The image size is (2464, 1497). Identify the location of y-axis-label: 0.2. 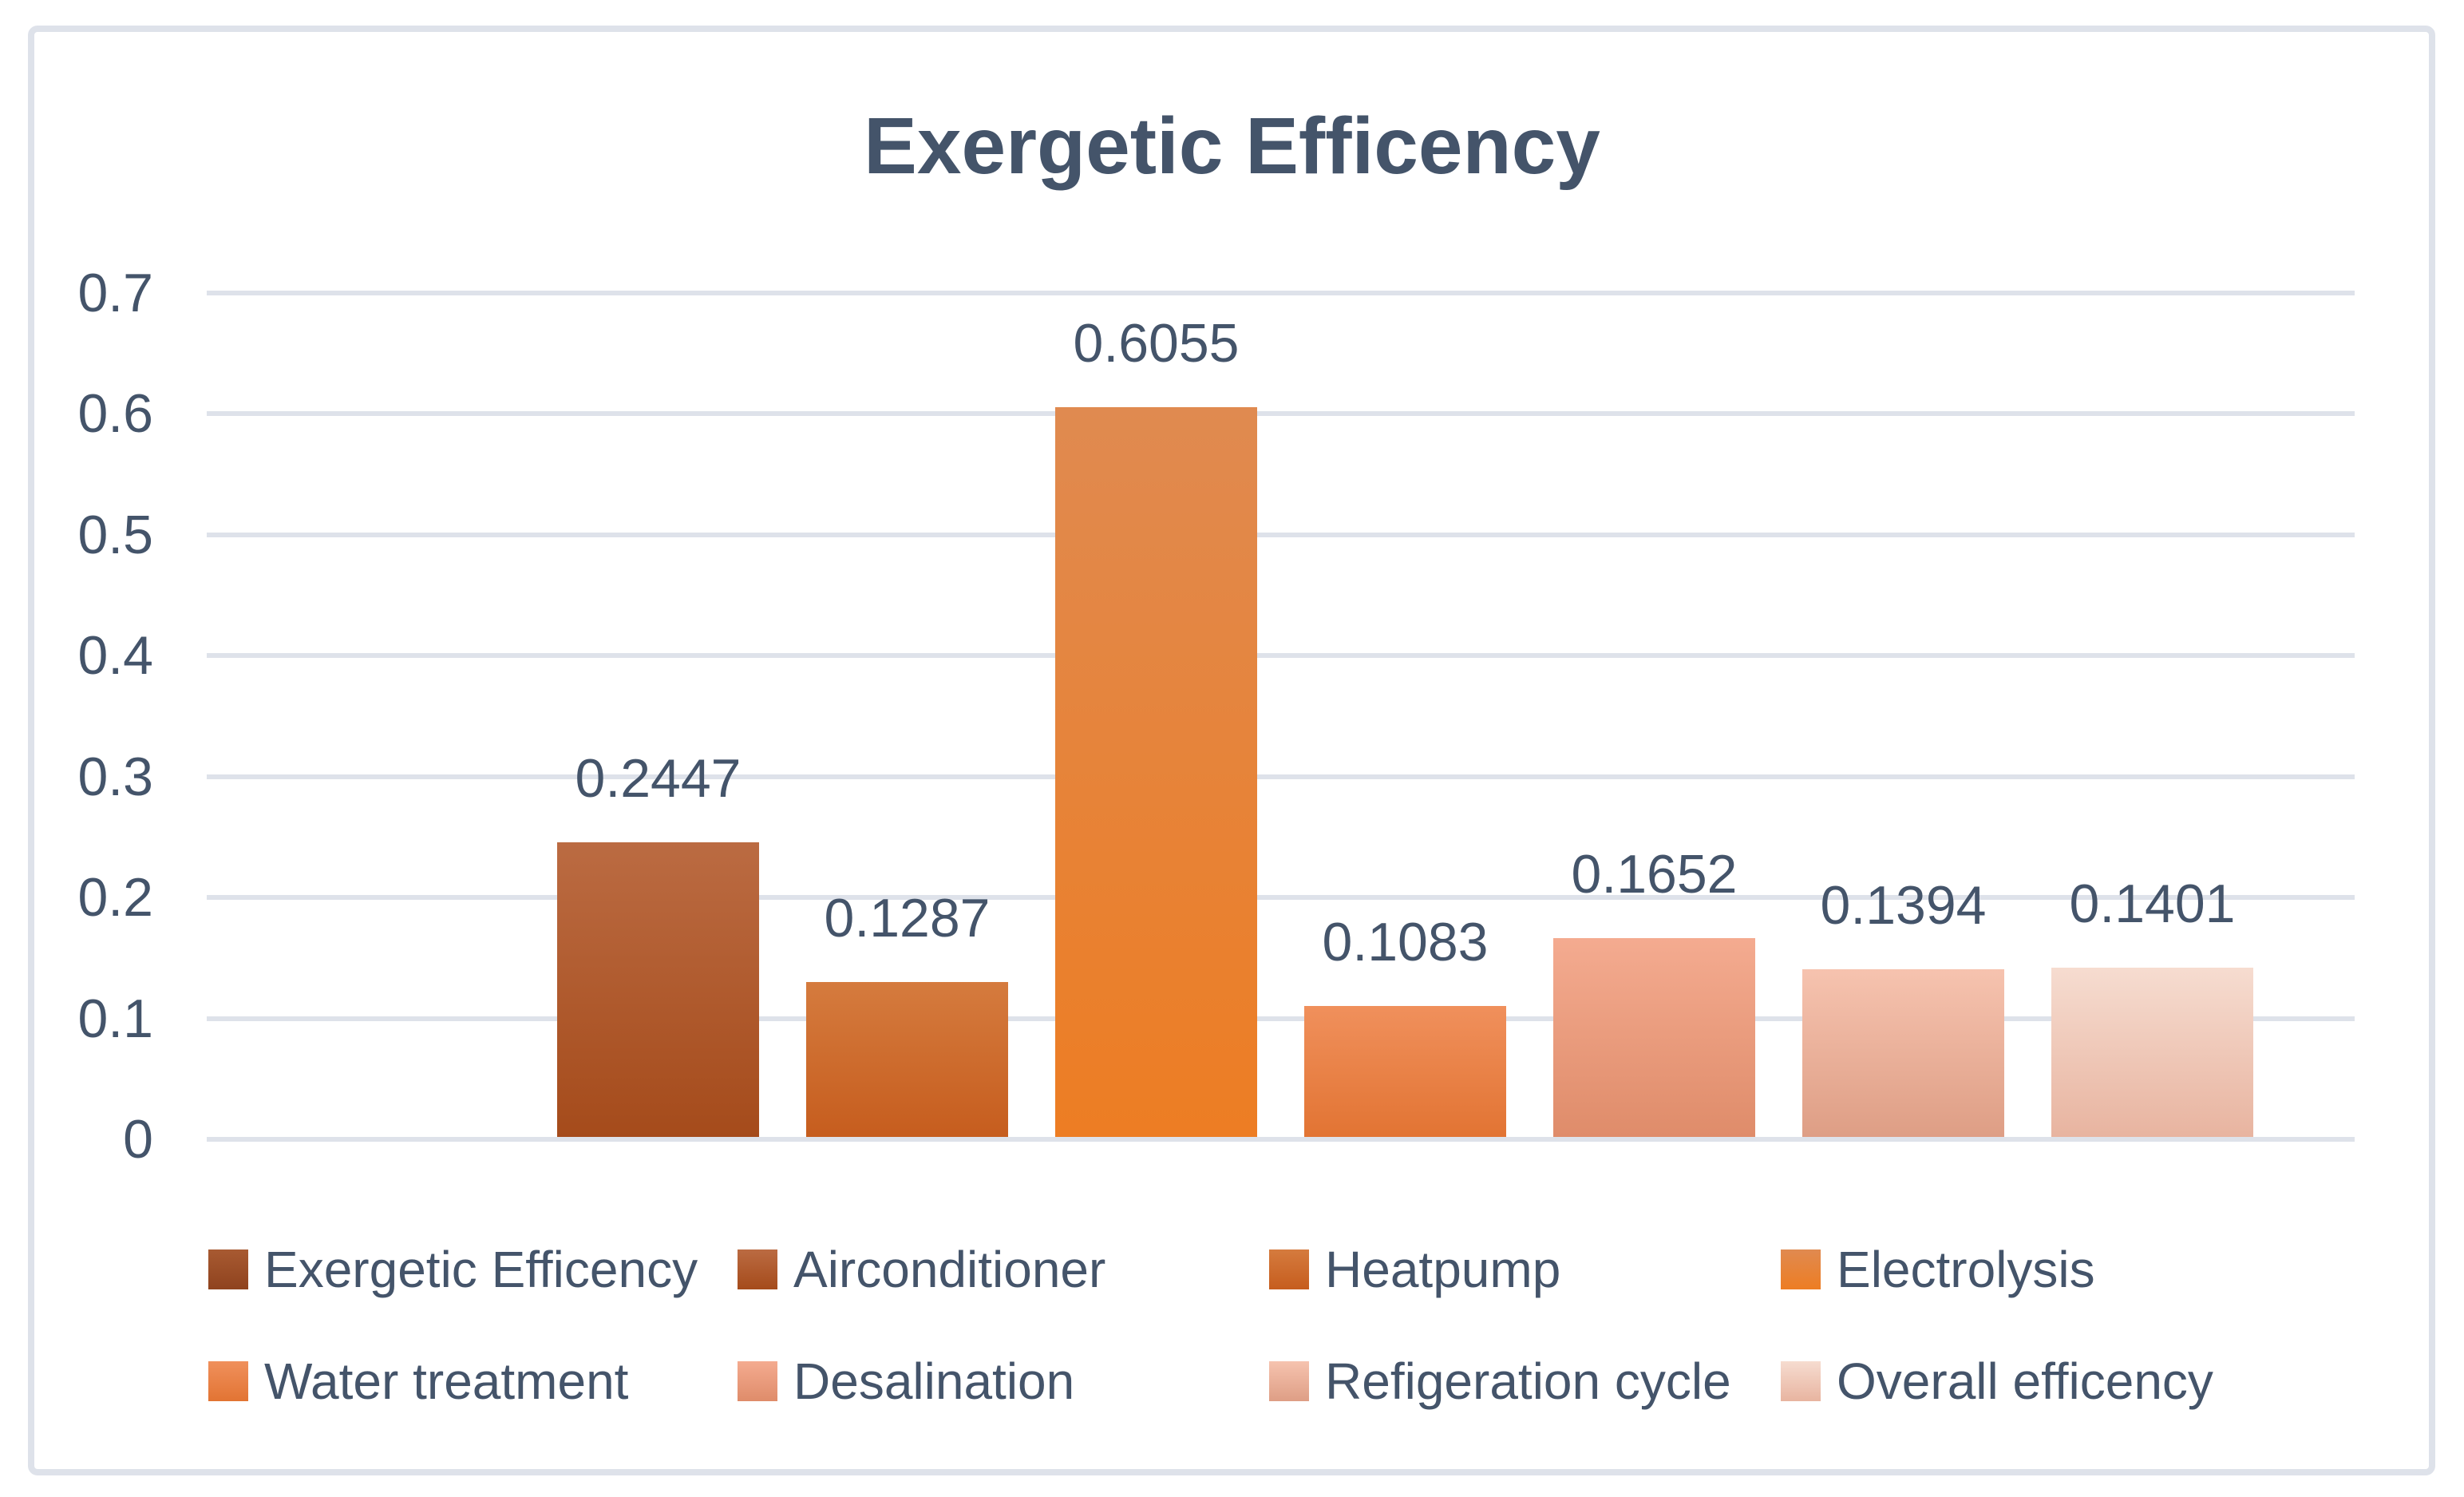
(115, 898).